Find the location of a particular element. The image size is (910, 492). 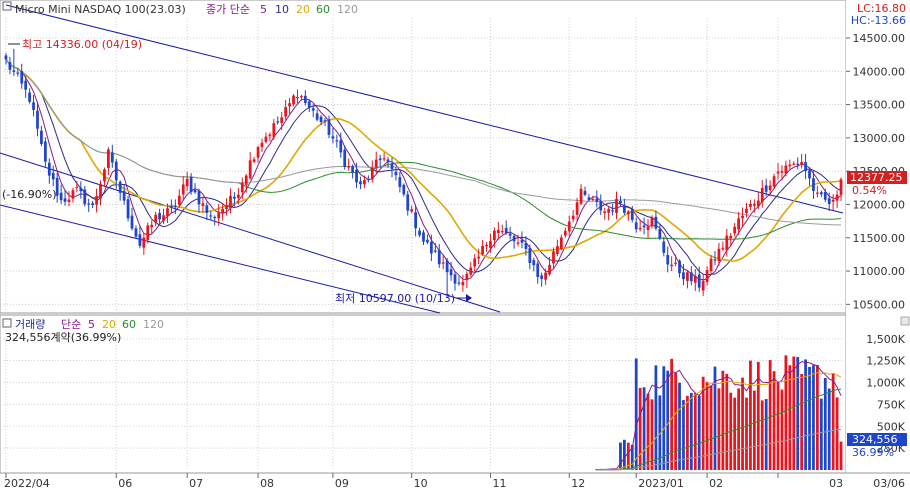

ma-legend-60: 60 is located at coordinates (323, 9).